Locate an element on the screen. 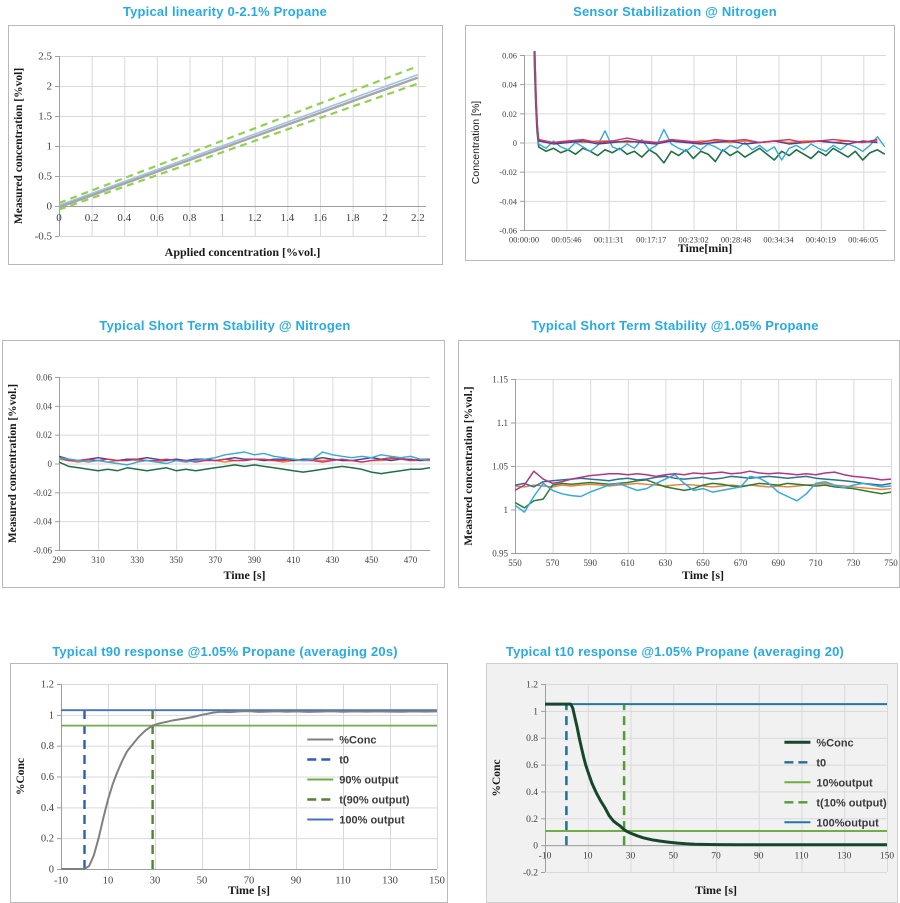  svg-text: -0.5 is located at coordinates (44, 237).